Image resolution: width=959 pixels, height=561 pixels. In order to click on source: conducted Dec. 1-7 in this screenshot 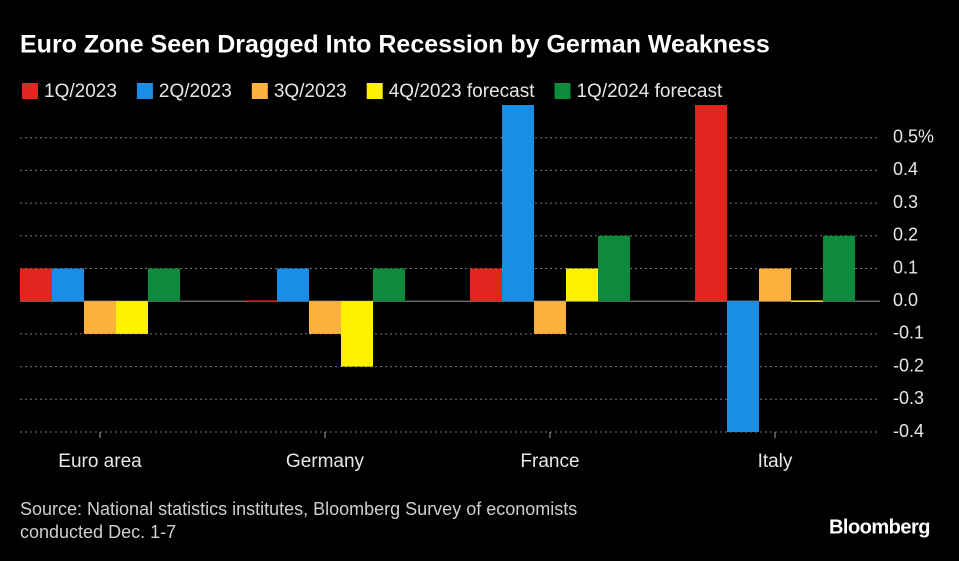, I will do `click(98, 532)`.